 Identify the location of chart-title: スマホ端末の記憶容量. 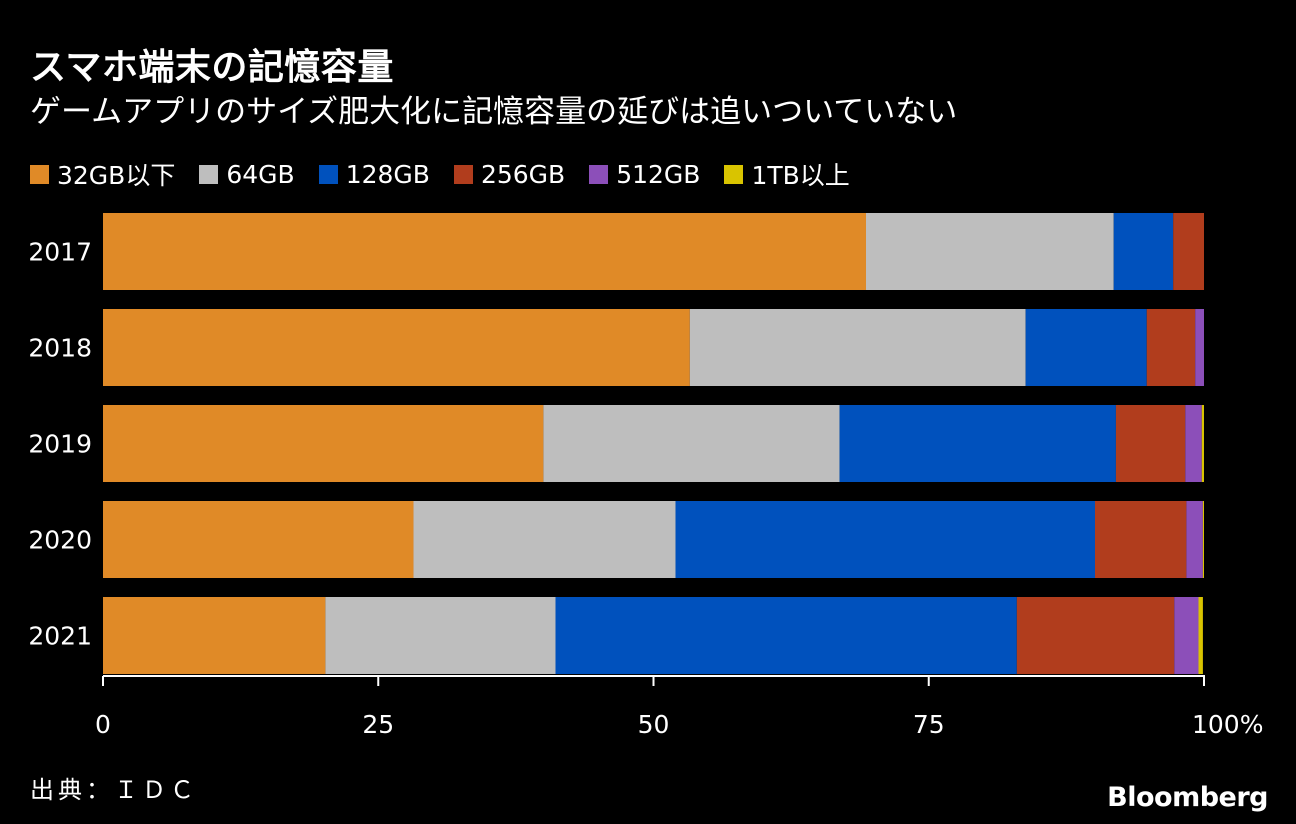
(212, 67).